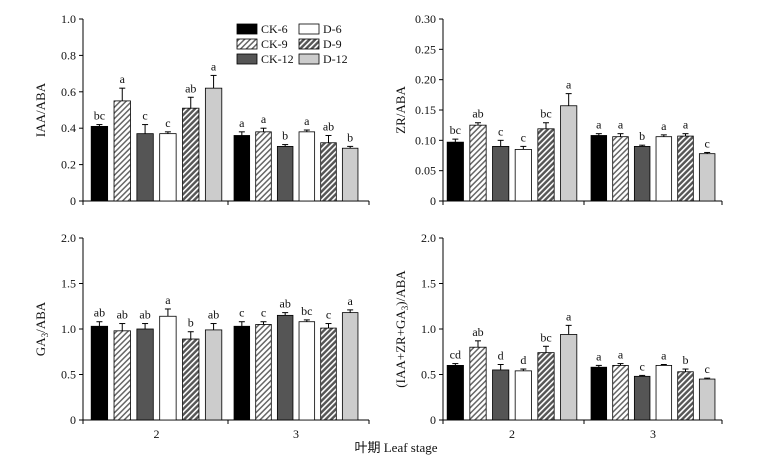  Describe the element at coordinates (332, 44) in the screenshot. I see `legend-label: D-9` at that location.